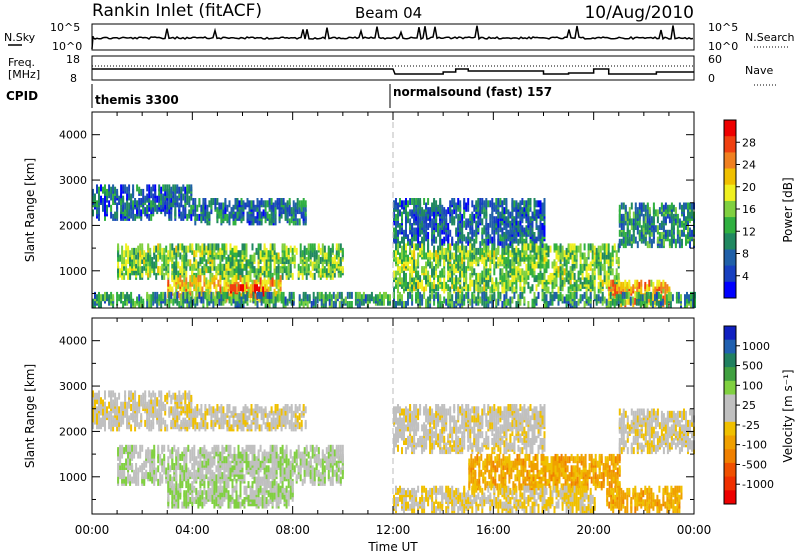 The image size is (800, 558). What do you see at coordinates (730, 225) in the screenshot?
I see `power-colorbar-swatch` at bounding box center [730, 225].